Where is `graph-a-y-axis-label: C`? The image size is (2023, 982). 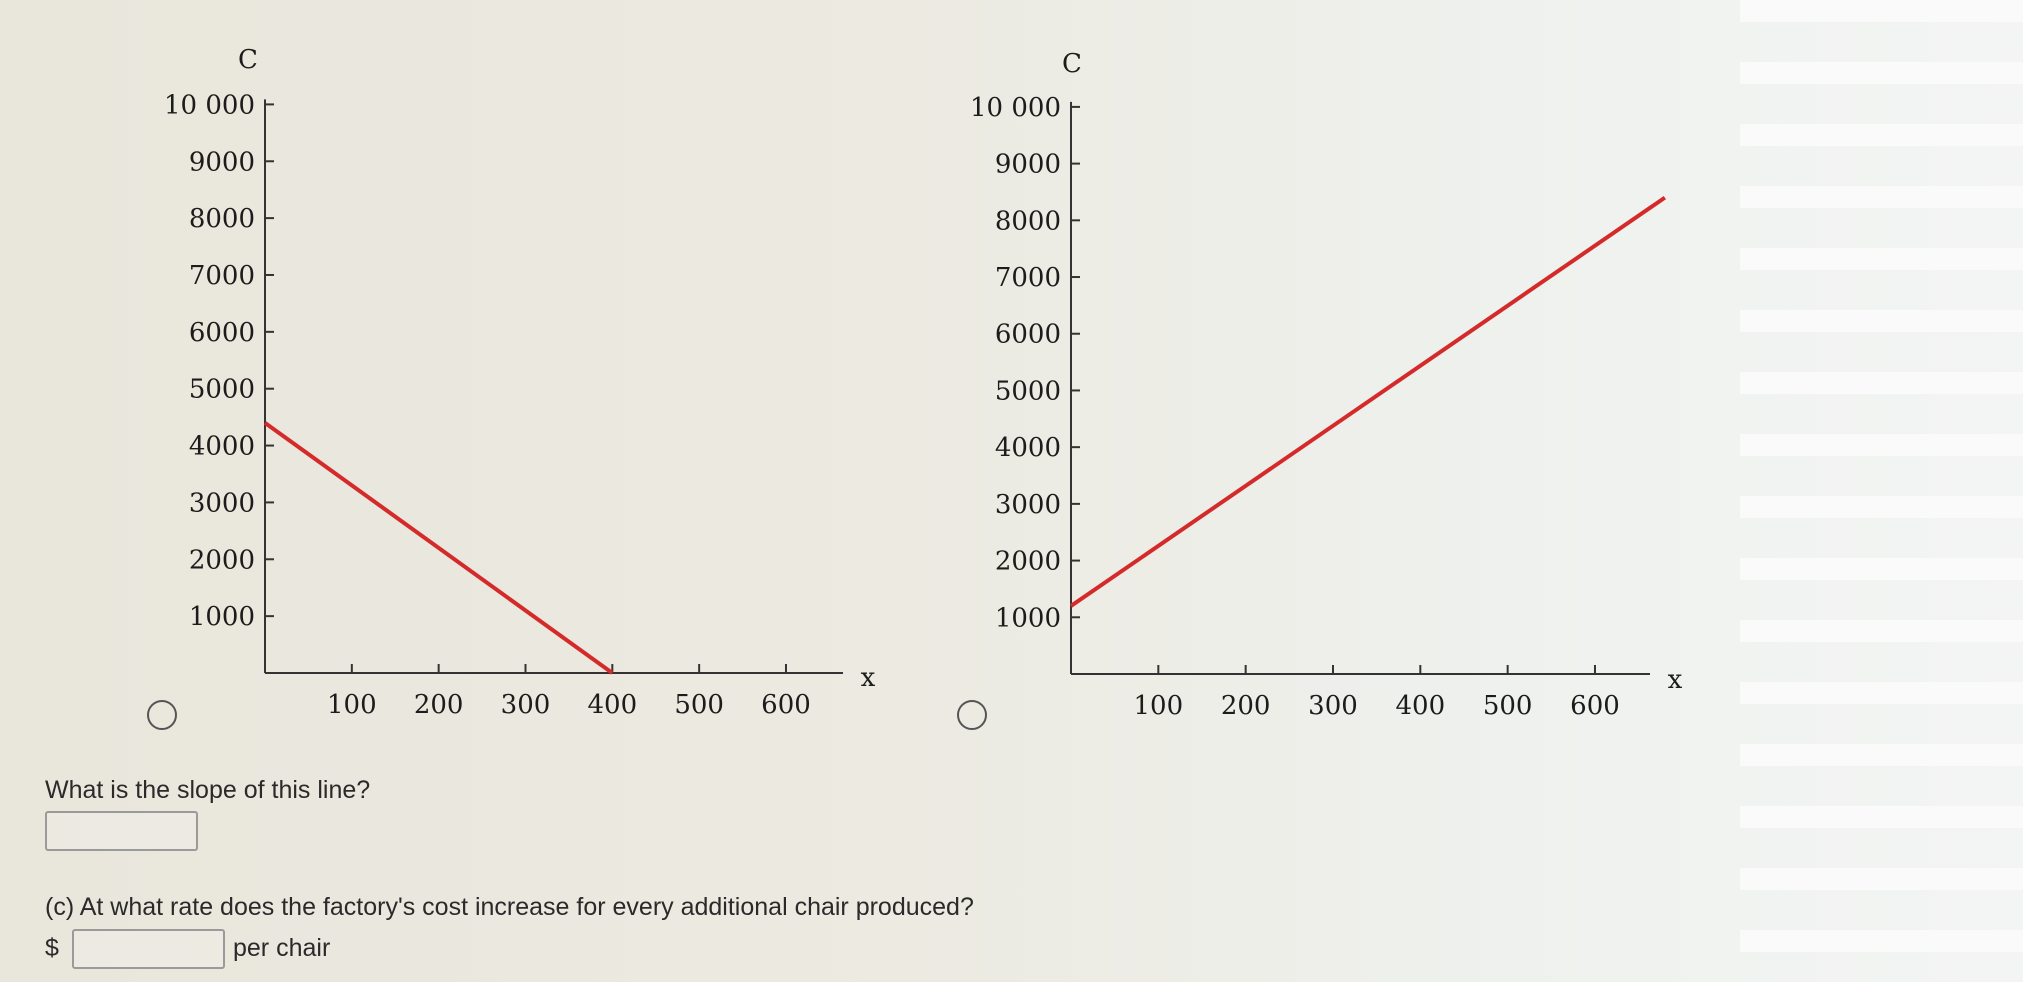
graph-a-y-axis-label: C is located at coordinates (248, 60).